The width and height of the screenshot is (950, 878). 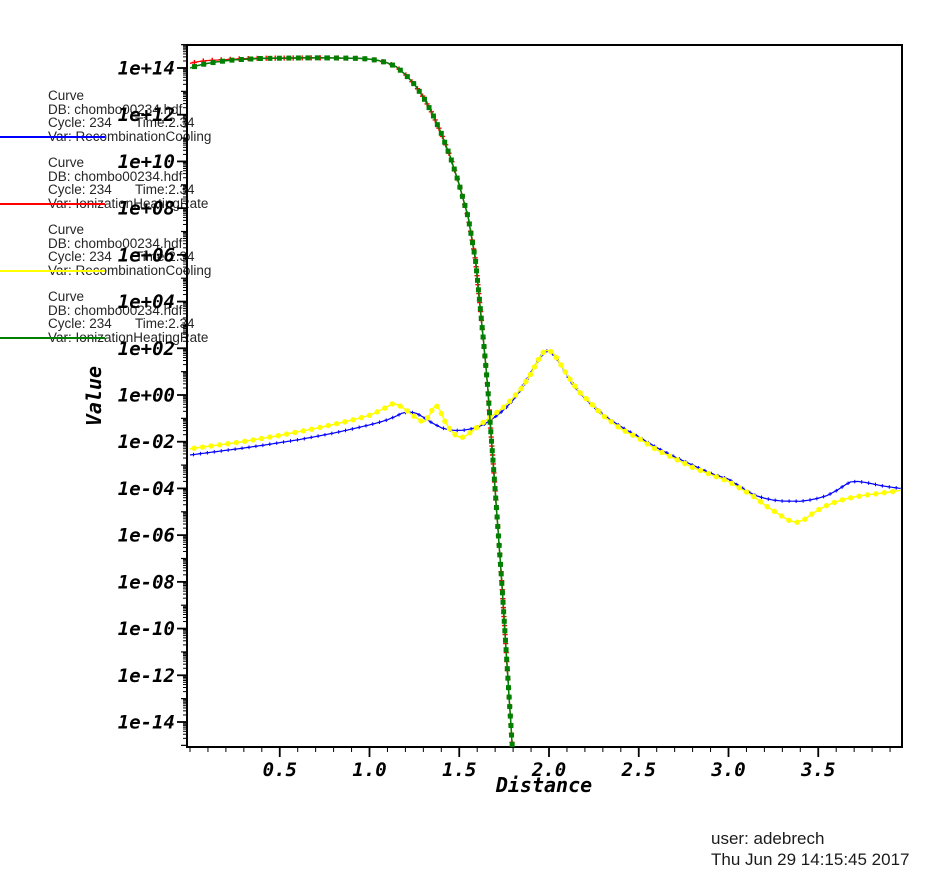 What do you see at coordinates (146, 69) in the screenshot?
I see `y-tick-label: 1e+14` at bounding box center [146, 69].